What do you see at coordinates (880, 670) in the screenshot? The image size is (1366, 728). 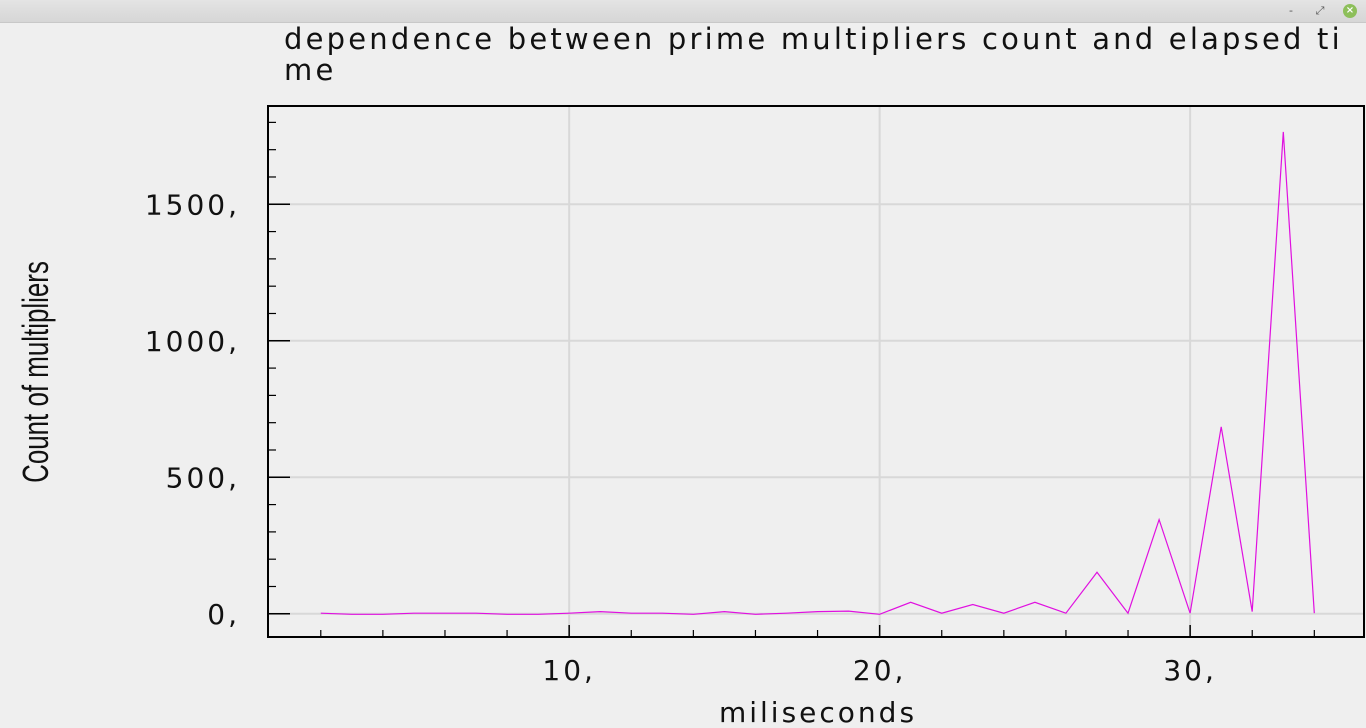 I see `x-tick-label: 20,` at bounding box center [880, 670].